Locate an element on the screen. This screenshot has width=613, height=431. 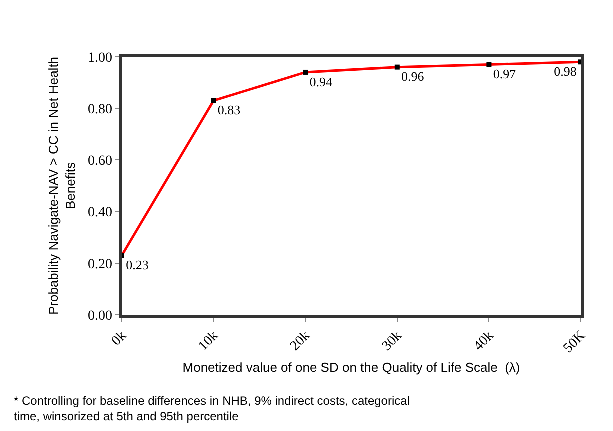
y-tick-label: 0.00 is located at coordinates (100, 316).